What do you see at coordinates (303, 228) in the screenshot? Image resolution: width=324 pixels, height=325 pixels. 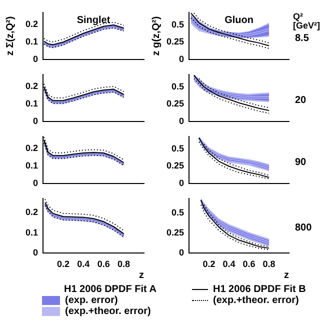 I see `text: 800` at bounding box center [303, 228].